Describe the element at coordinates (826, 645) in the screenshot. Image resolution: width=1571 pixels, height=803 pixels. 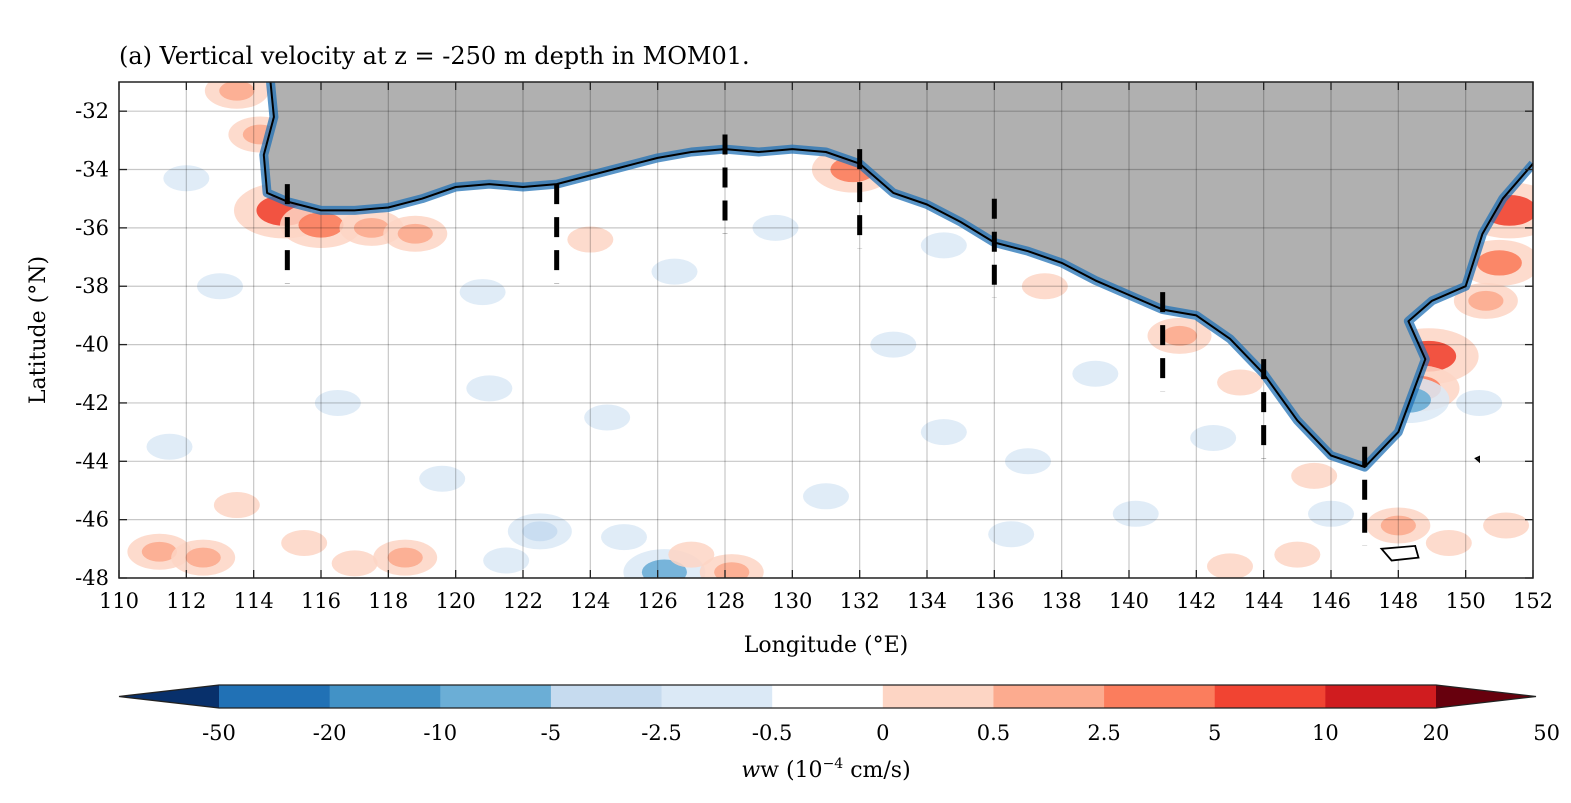
I see `x-axis-label: Longitude (°E)` at that location.